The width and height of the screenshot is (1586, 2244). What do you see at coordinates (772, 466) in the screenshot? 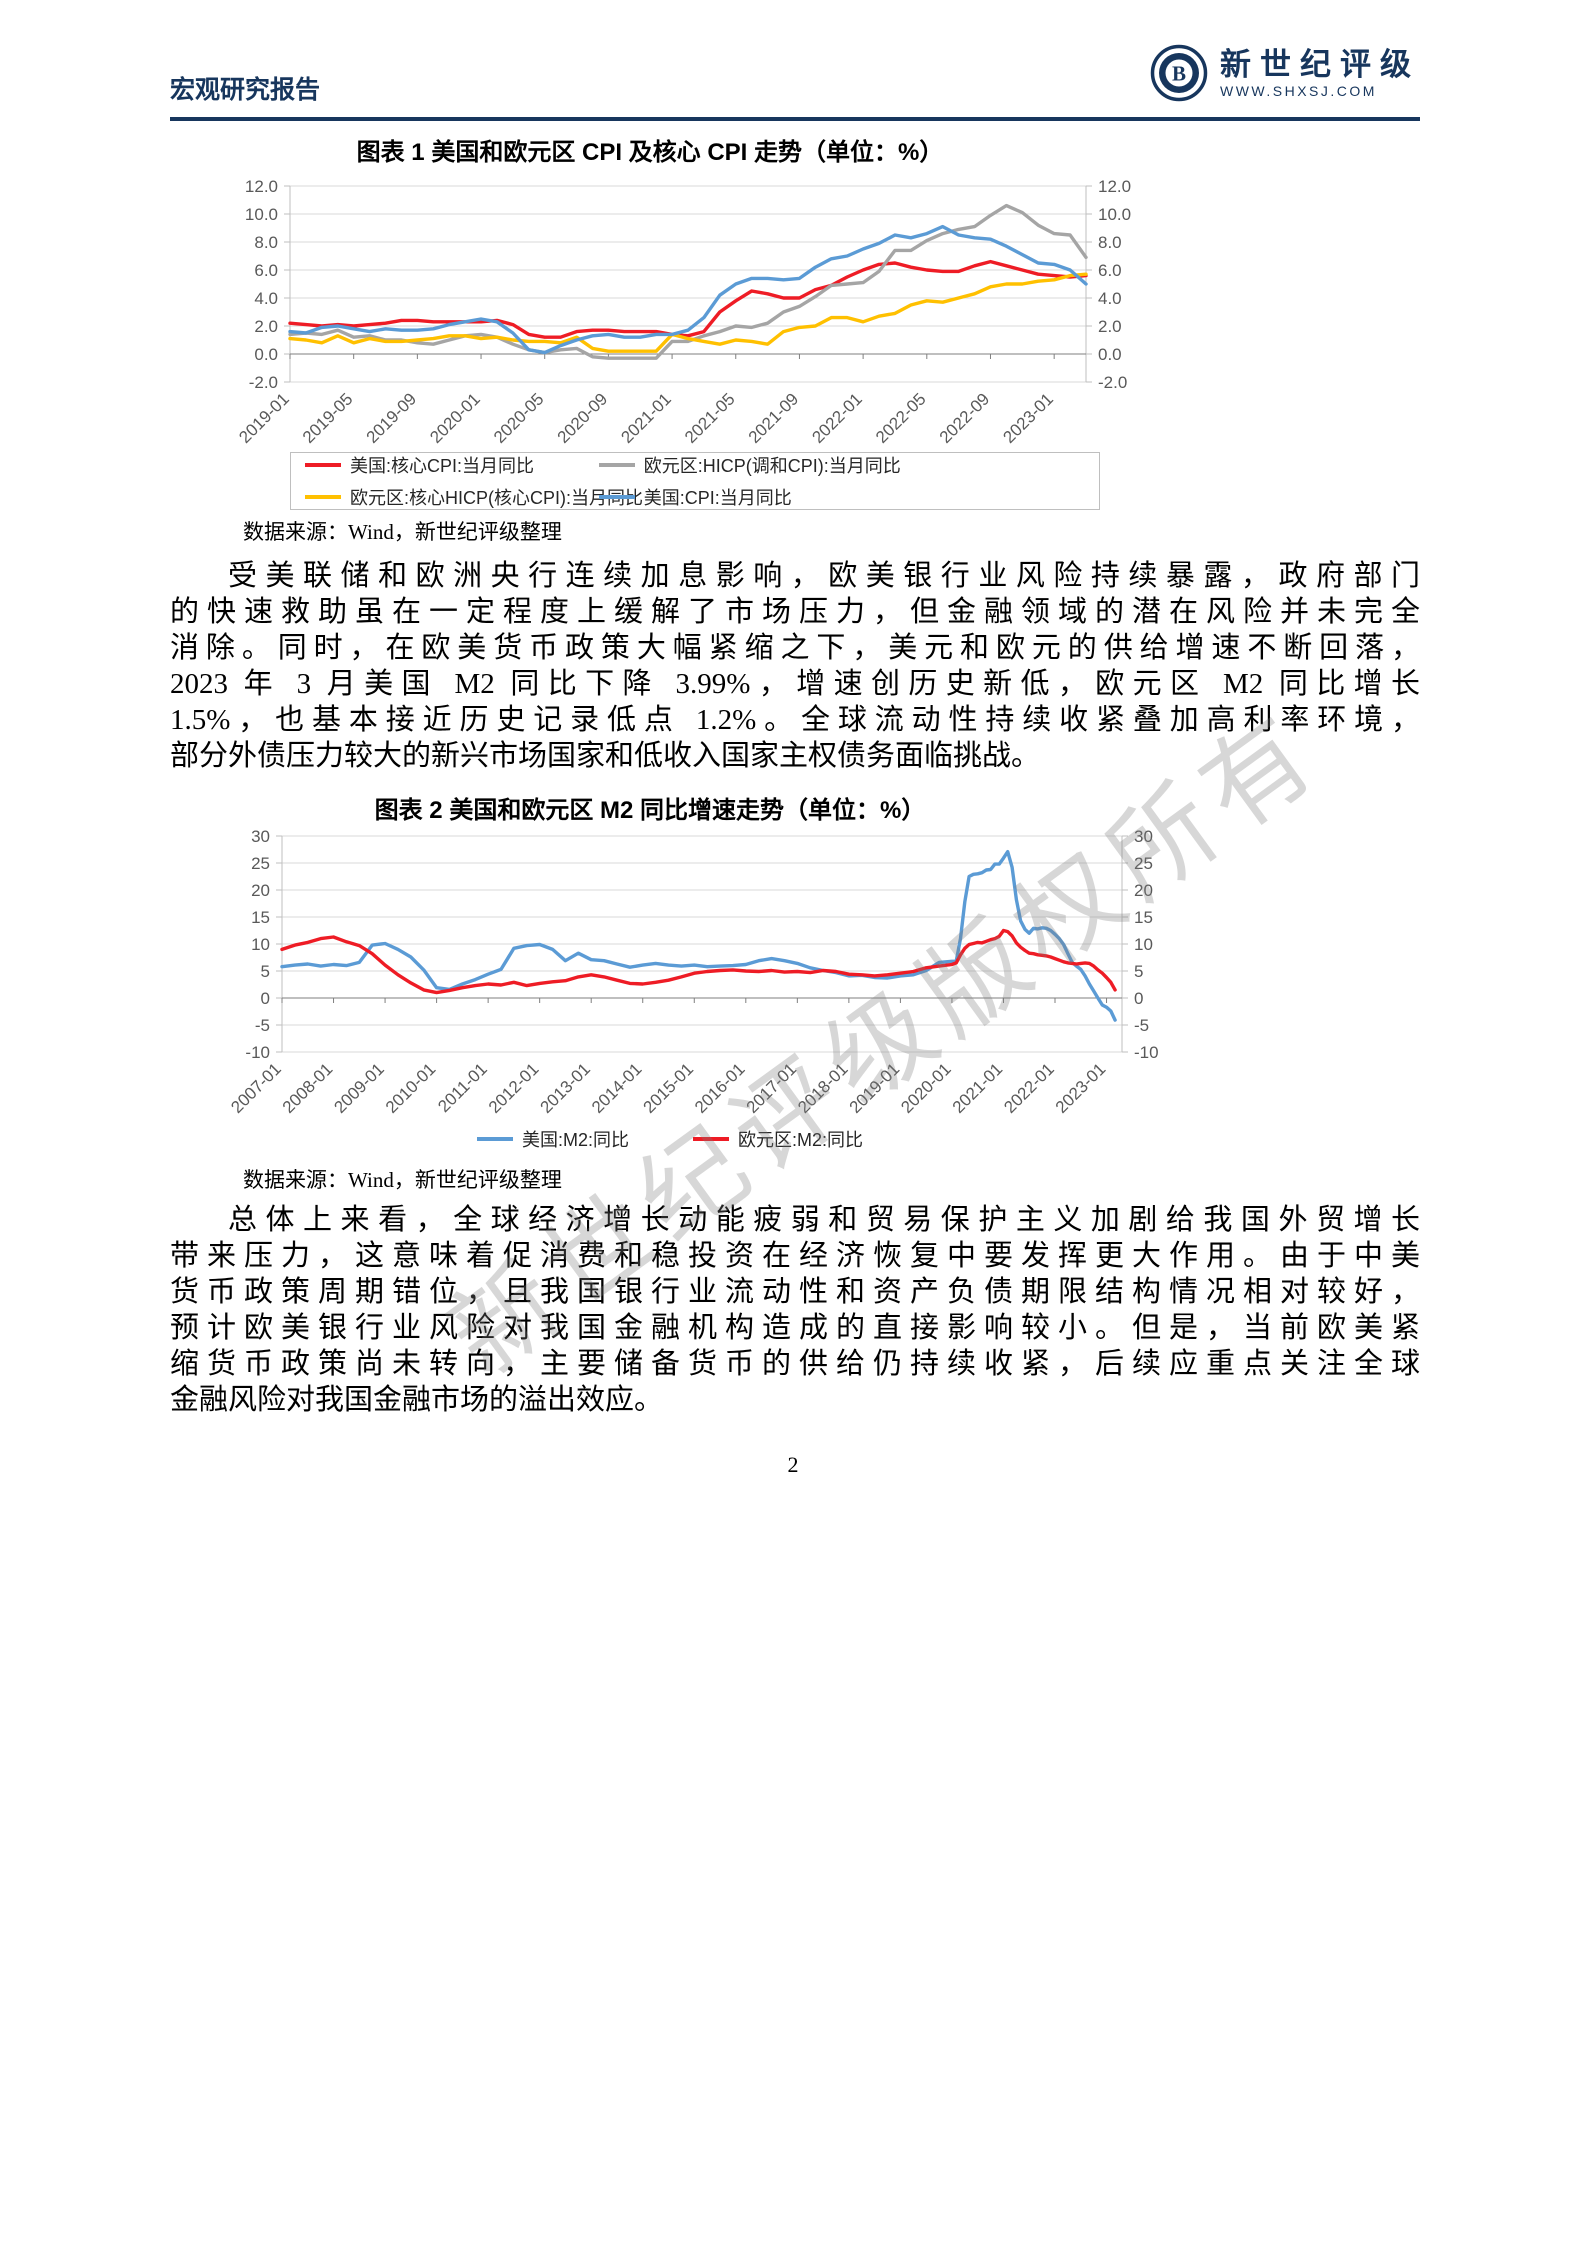
I see `legend-label: 欧元区:HICP(调和CPI):当月同比` at bounding box center [772, 466].